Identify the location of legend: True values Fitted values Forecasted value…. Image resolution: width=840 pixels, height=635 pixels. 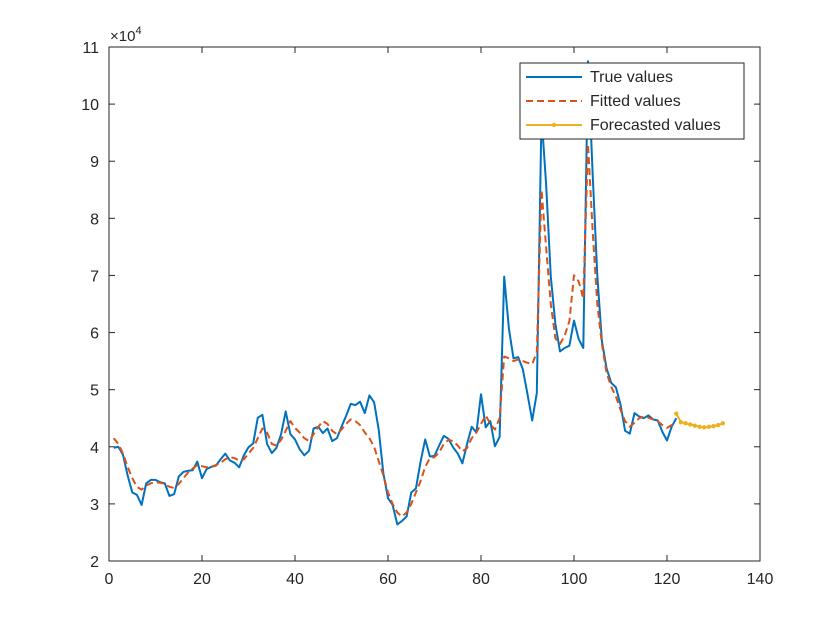
(632, 101).